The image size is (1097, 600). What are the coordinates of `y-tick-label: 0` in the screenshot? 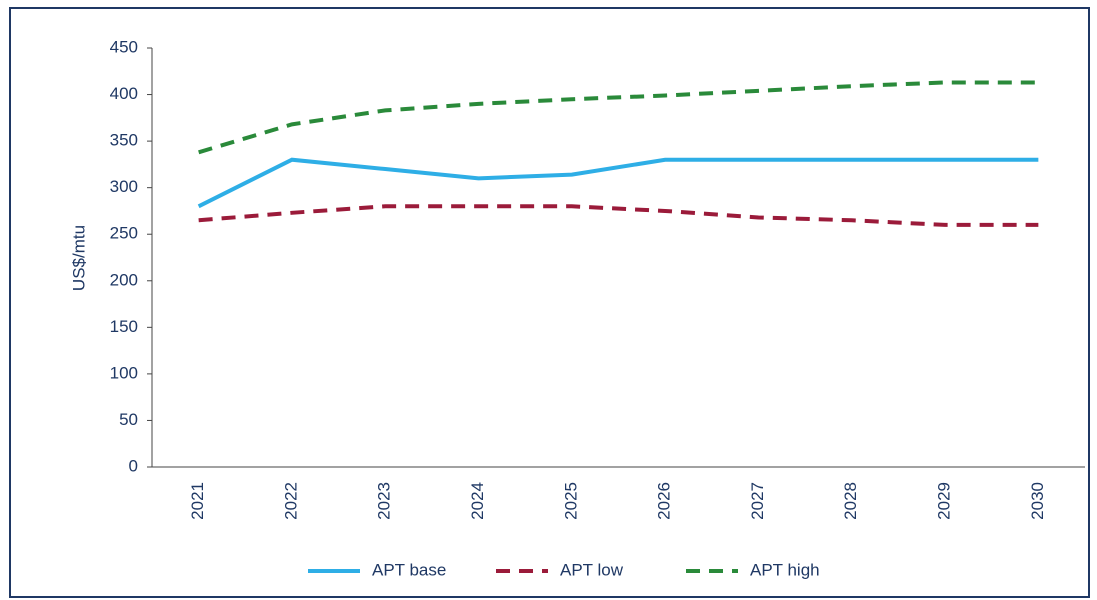 It's located at (133, 465).